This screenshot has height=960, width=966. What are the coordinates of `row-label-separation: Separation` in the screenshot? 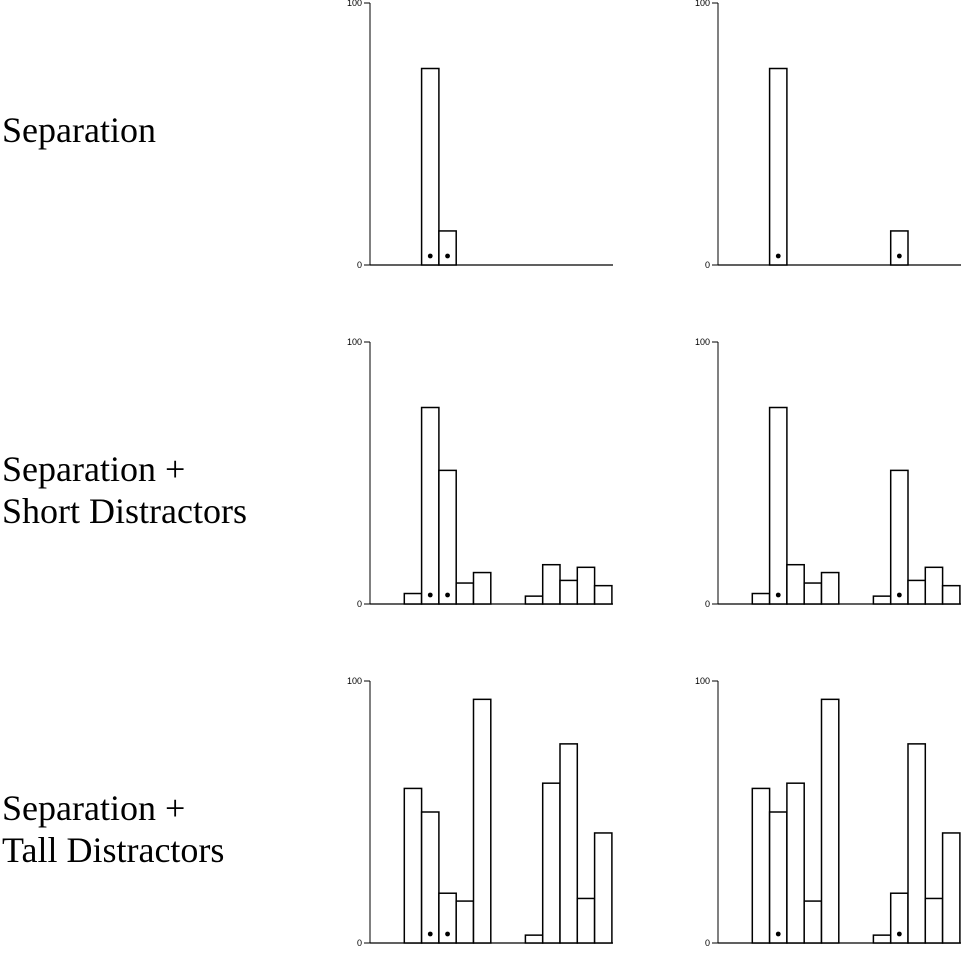 It's located at (79, 130).